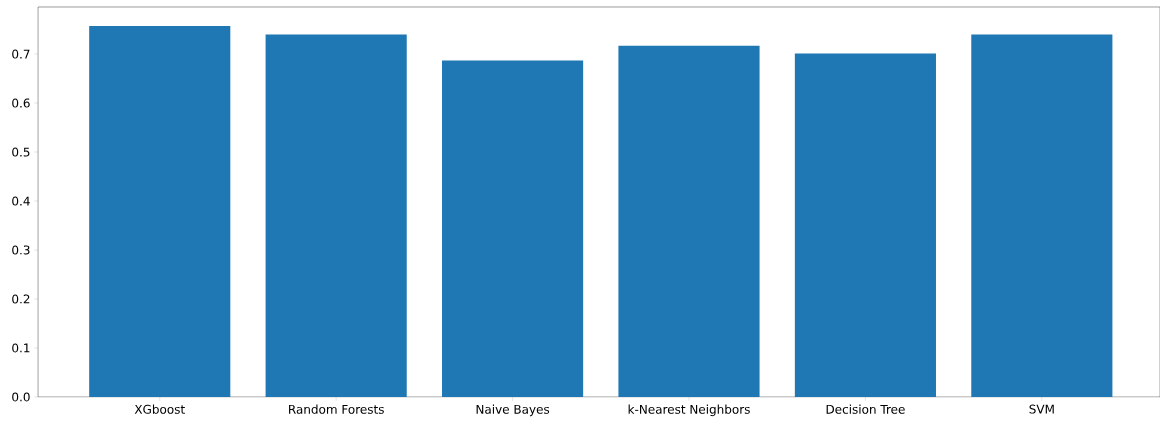  Describe the element at coordinates (21, 299) in the screenshot. I see `y-tick-label: 0.2` at that location.